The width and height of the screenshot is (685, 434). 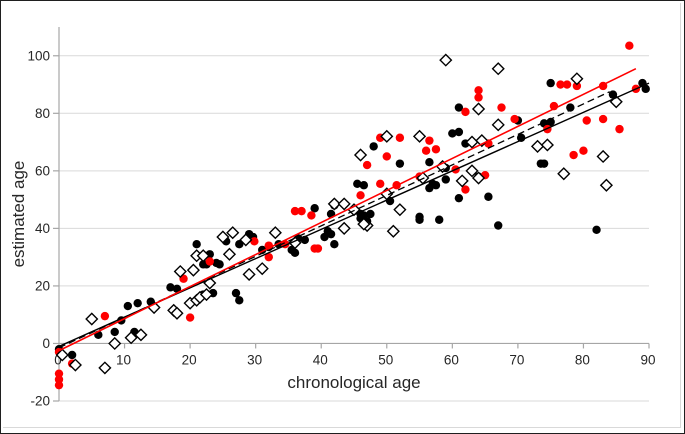 What do you see at coordinates (189, 359) in the screenshot?
I see `x-tick-label: 20` at bounding box center [189, 359].